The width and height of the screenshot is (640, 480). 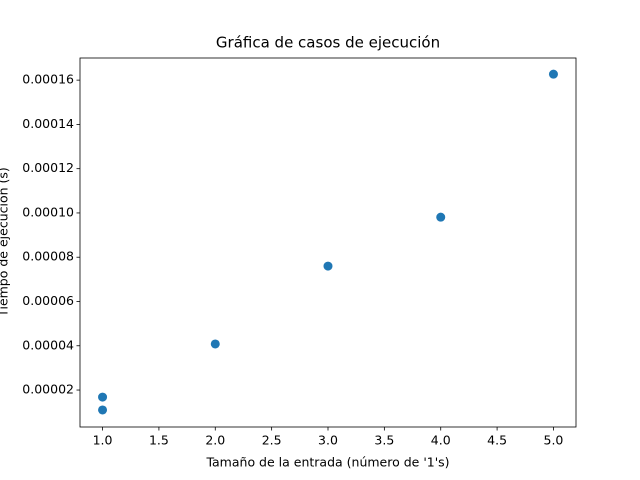 What do you see at coordinates (384, 440) in the screenshot?
I see `x-tick-label: 3.5` at bounding box center [384, 440].